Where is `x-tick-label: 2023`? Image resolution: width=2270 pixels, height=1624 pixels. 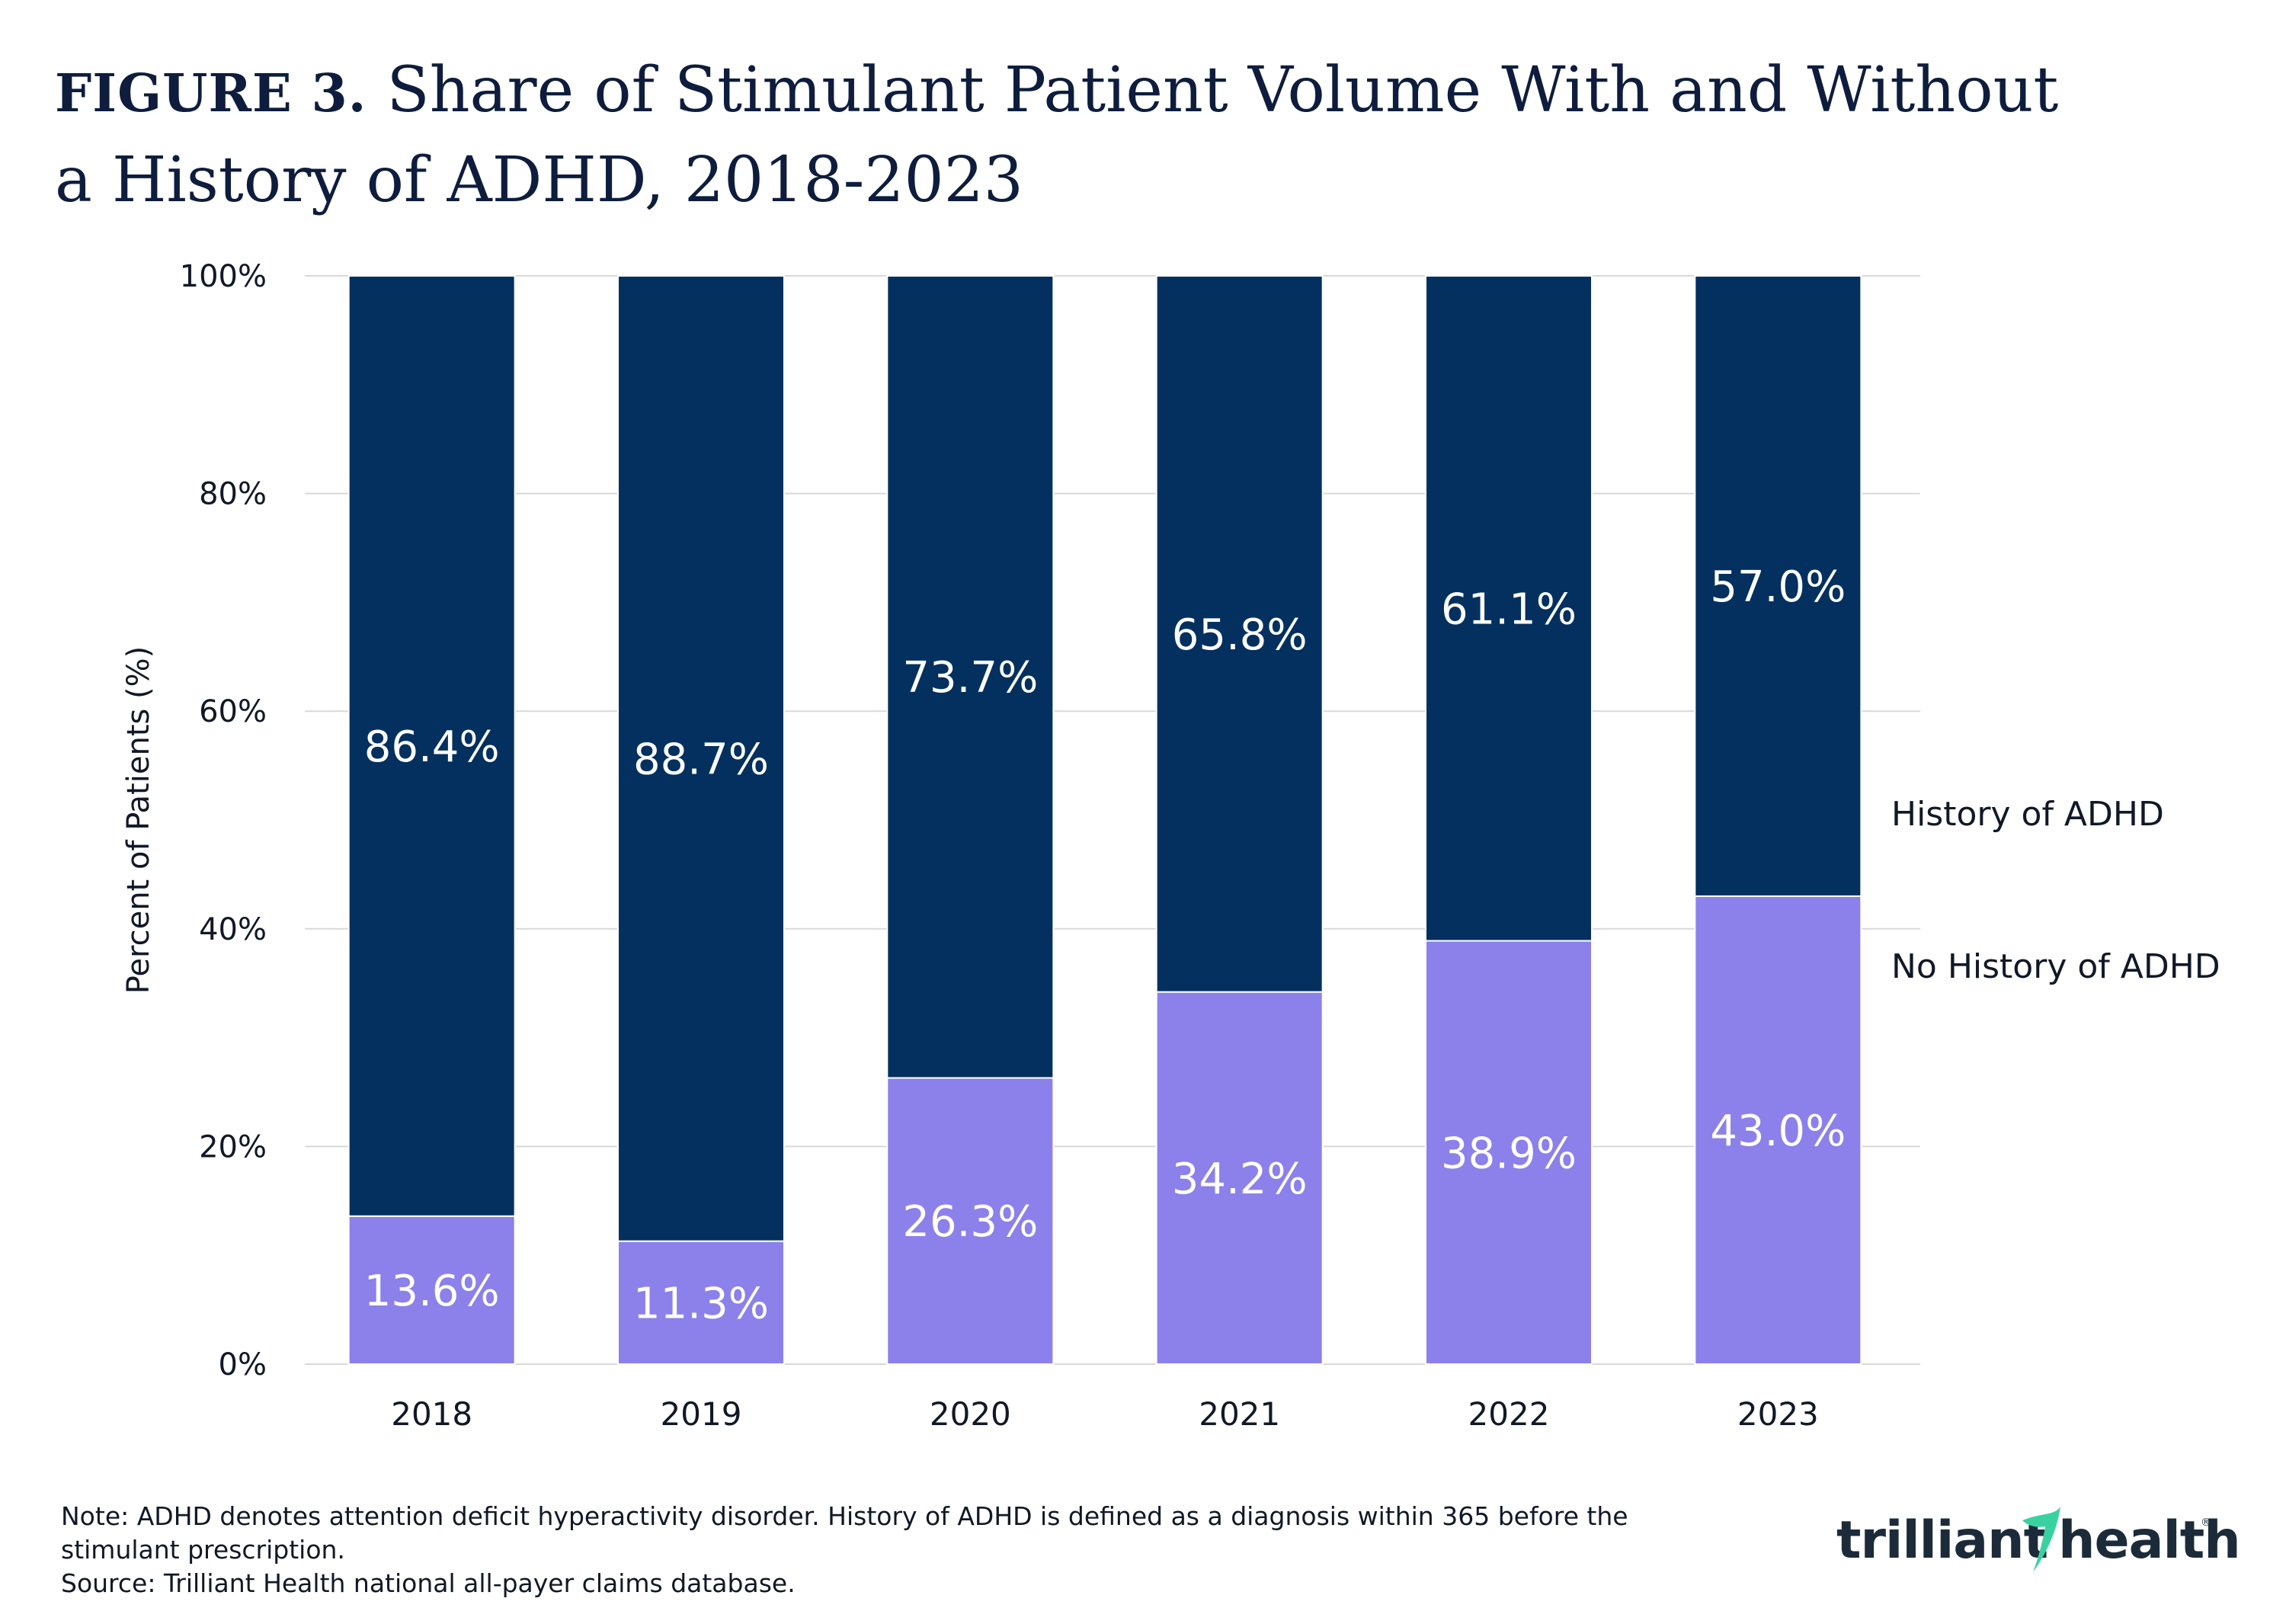 x-tick-label: 2023 is located at coordinates (1778, 1414).